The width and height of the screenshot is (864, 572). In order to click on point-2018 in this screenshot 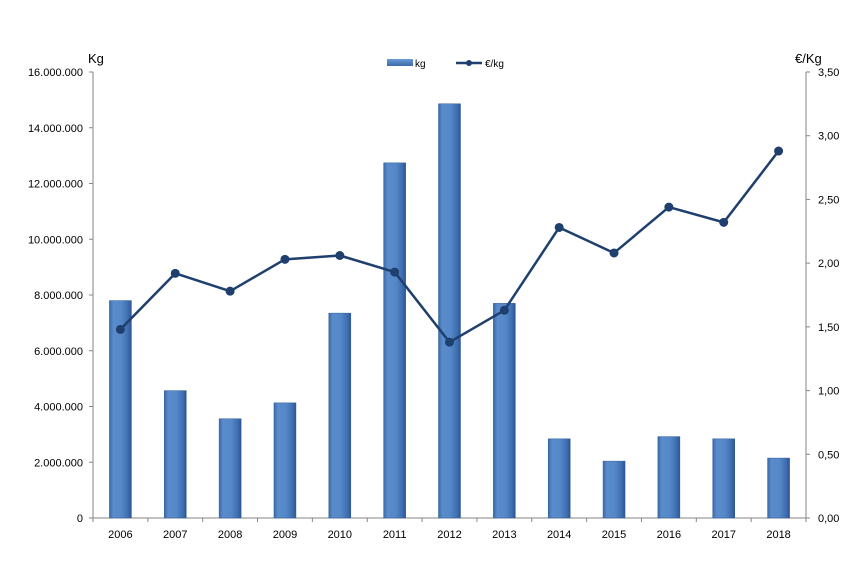, I will do `click(779, 151)`.